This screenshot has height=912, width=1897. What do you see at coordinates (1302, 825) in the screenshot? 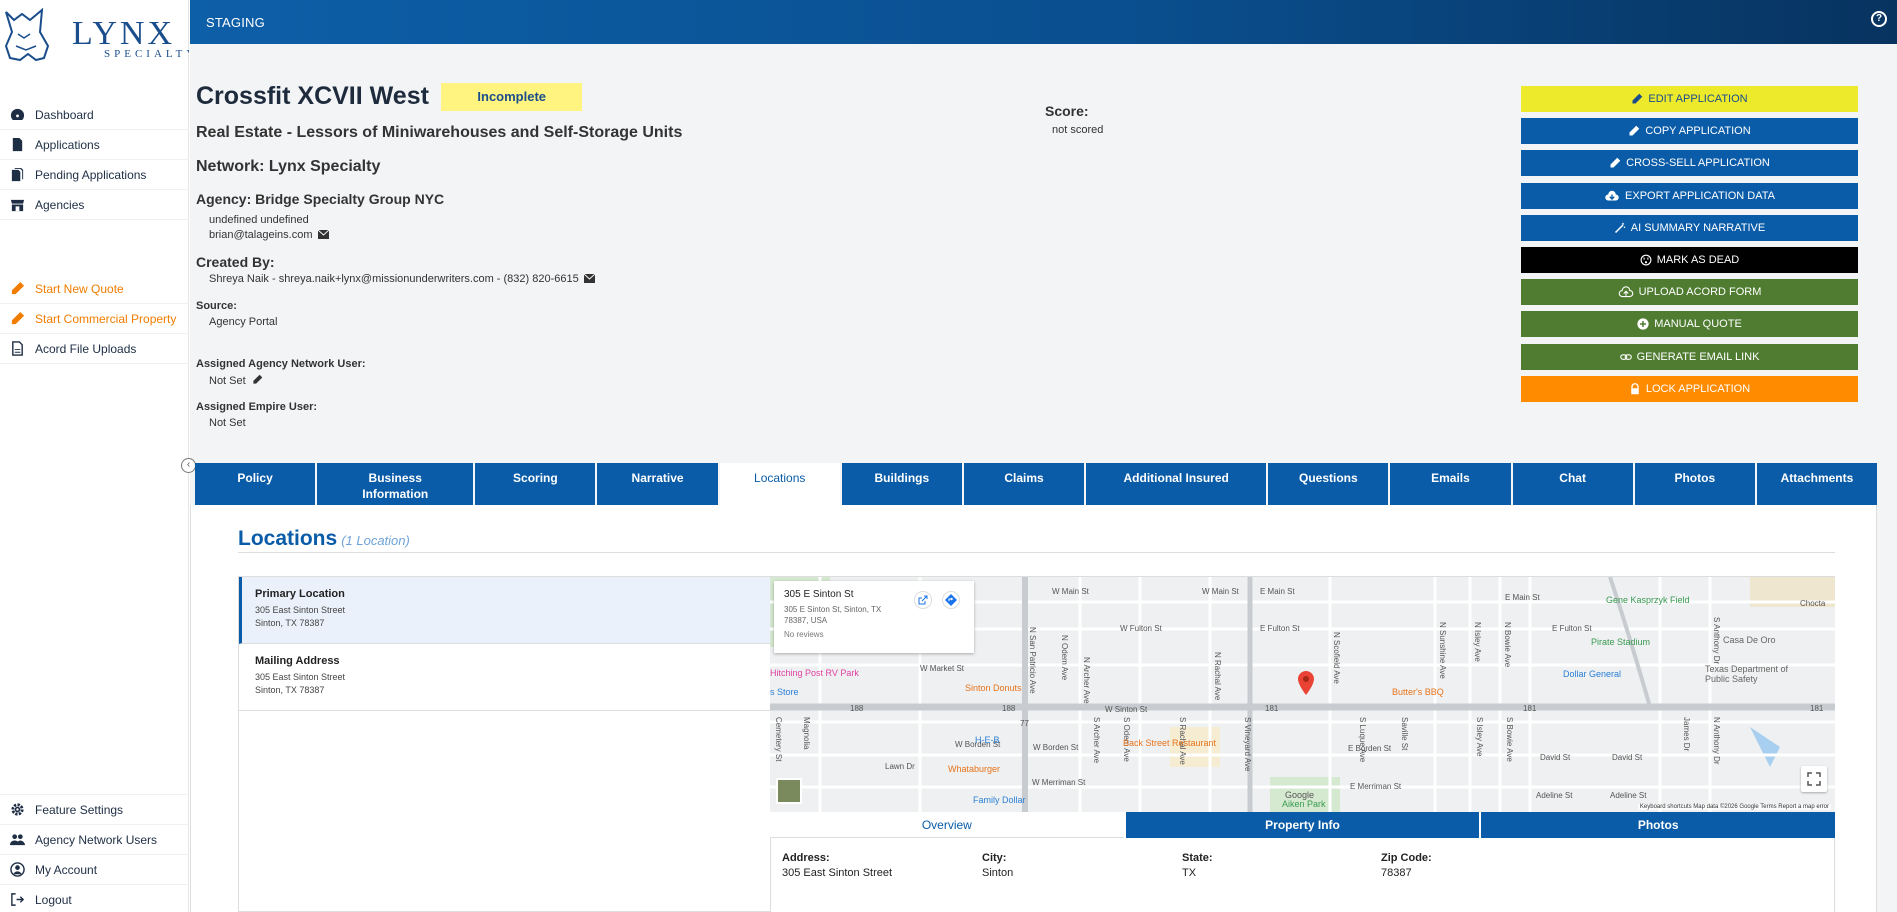
I see `tab-property-info: Property Info` at bounding box center [1302, 825].